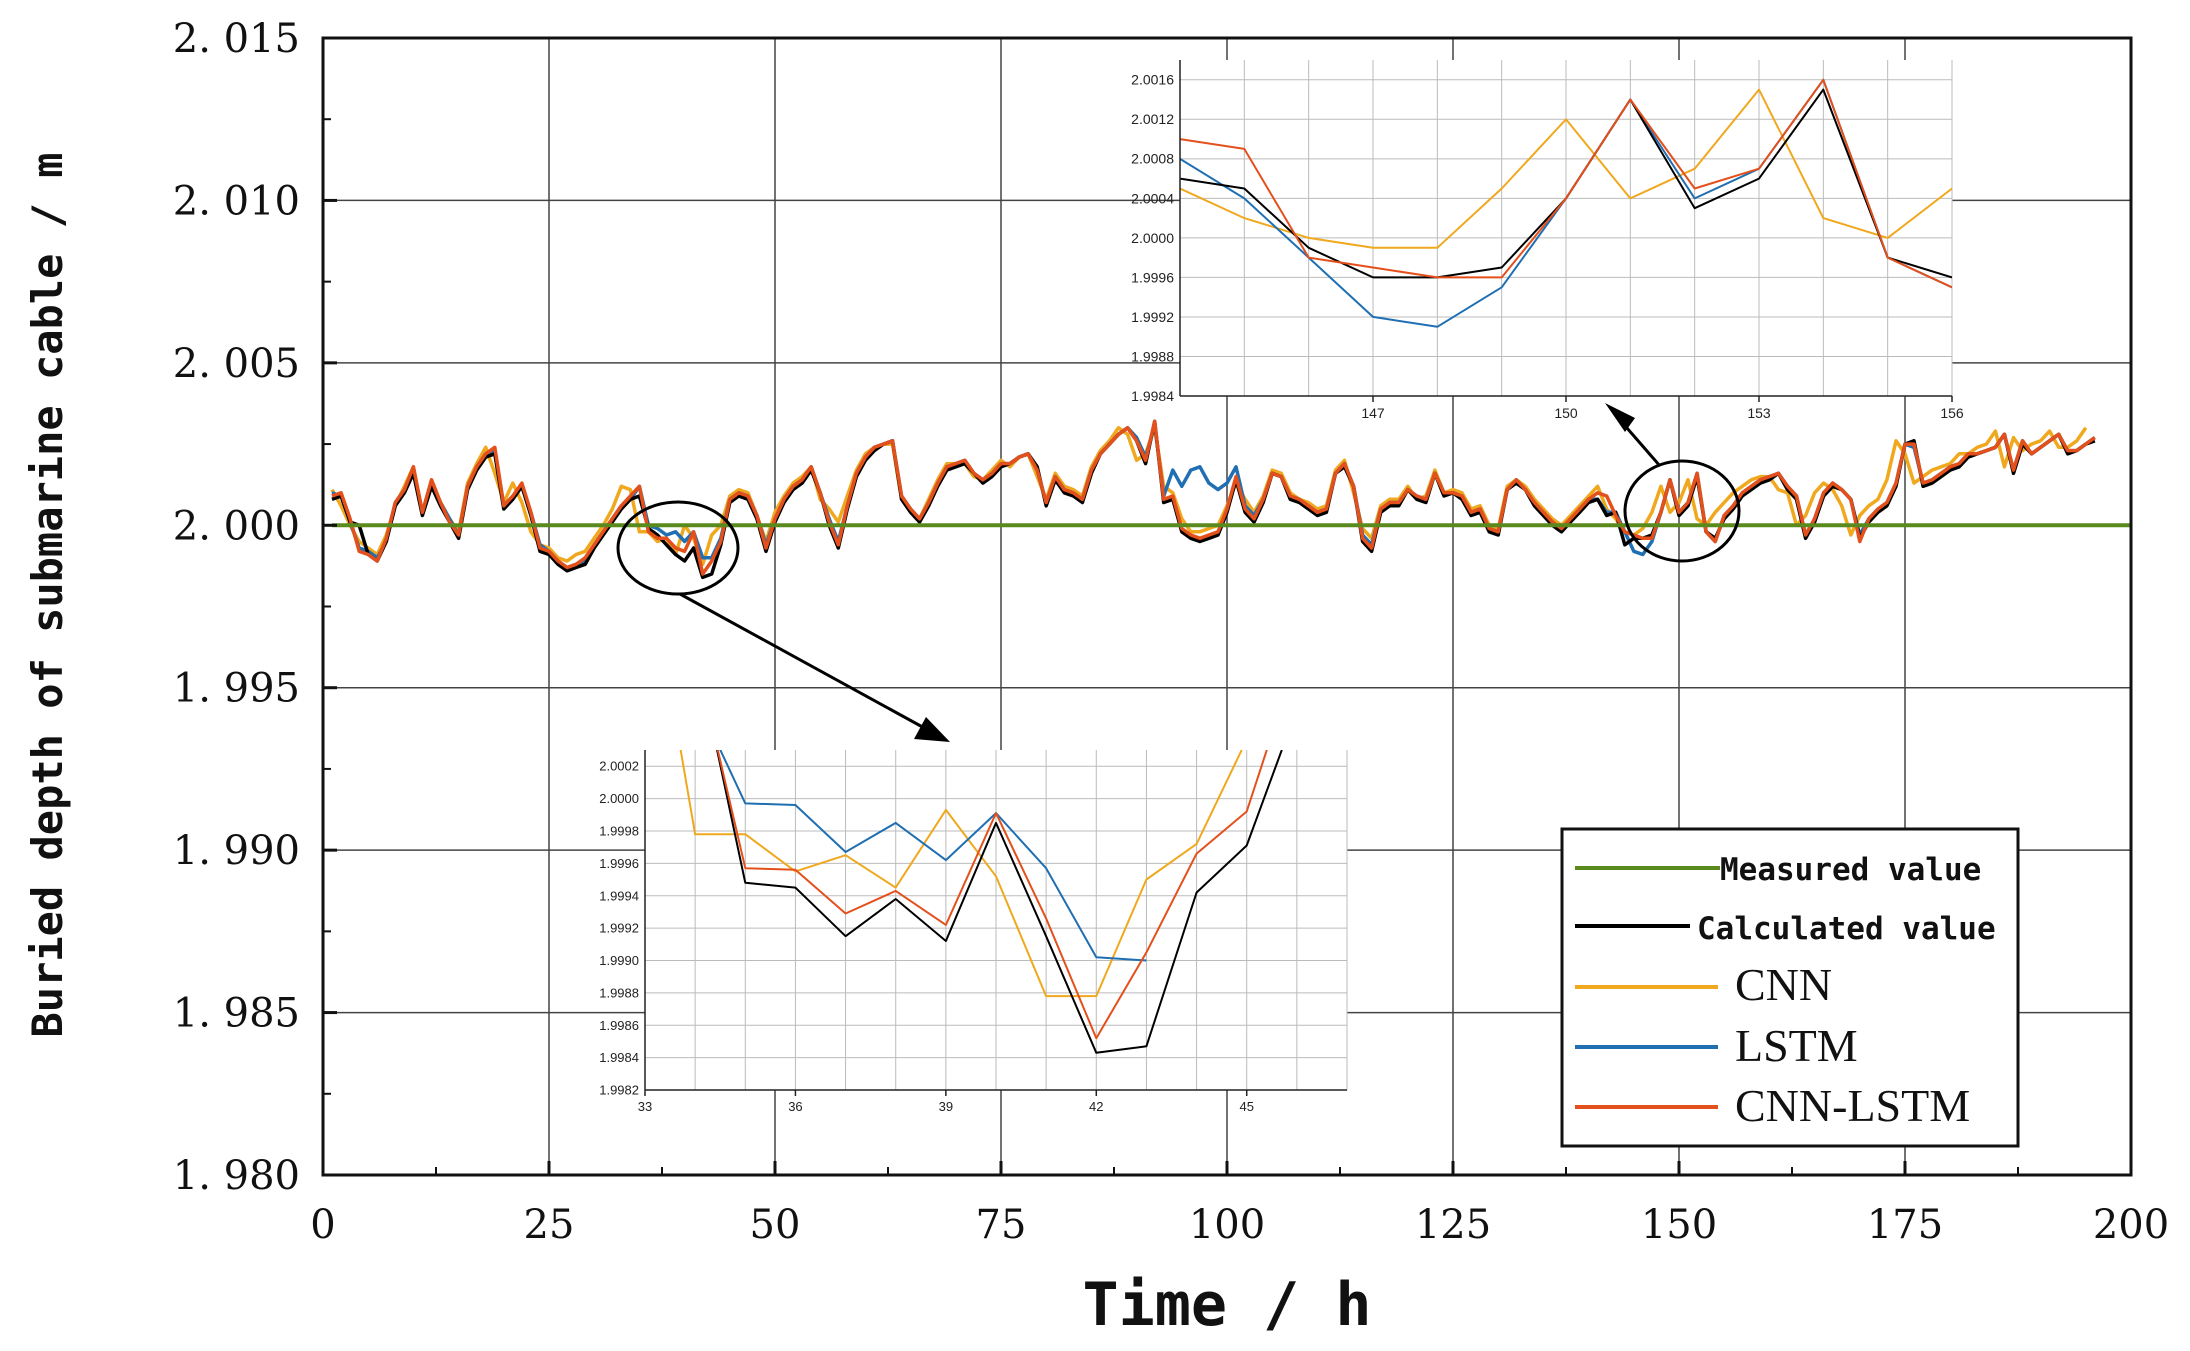 Image resolution: width=2190 pixels, height=1351 pixels. What do you see at coordinates (1373, 413) in the screenshot?
I see `inset-x-tick-label: 147` at bounding box center [1373, 413].